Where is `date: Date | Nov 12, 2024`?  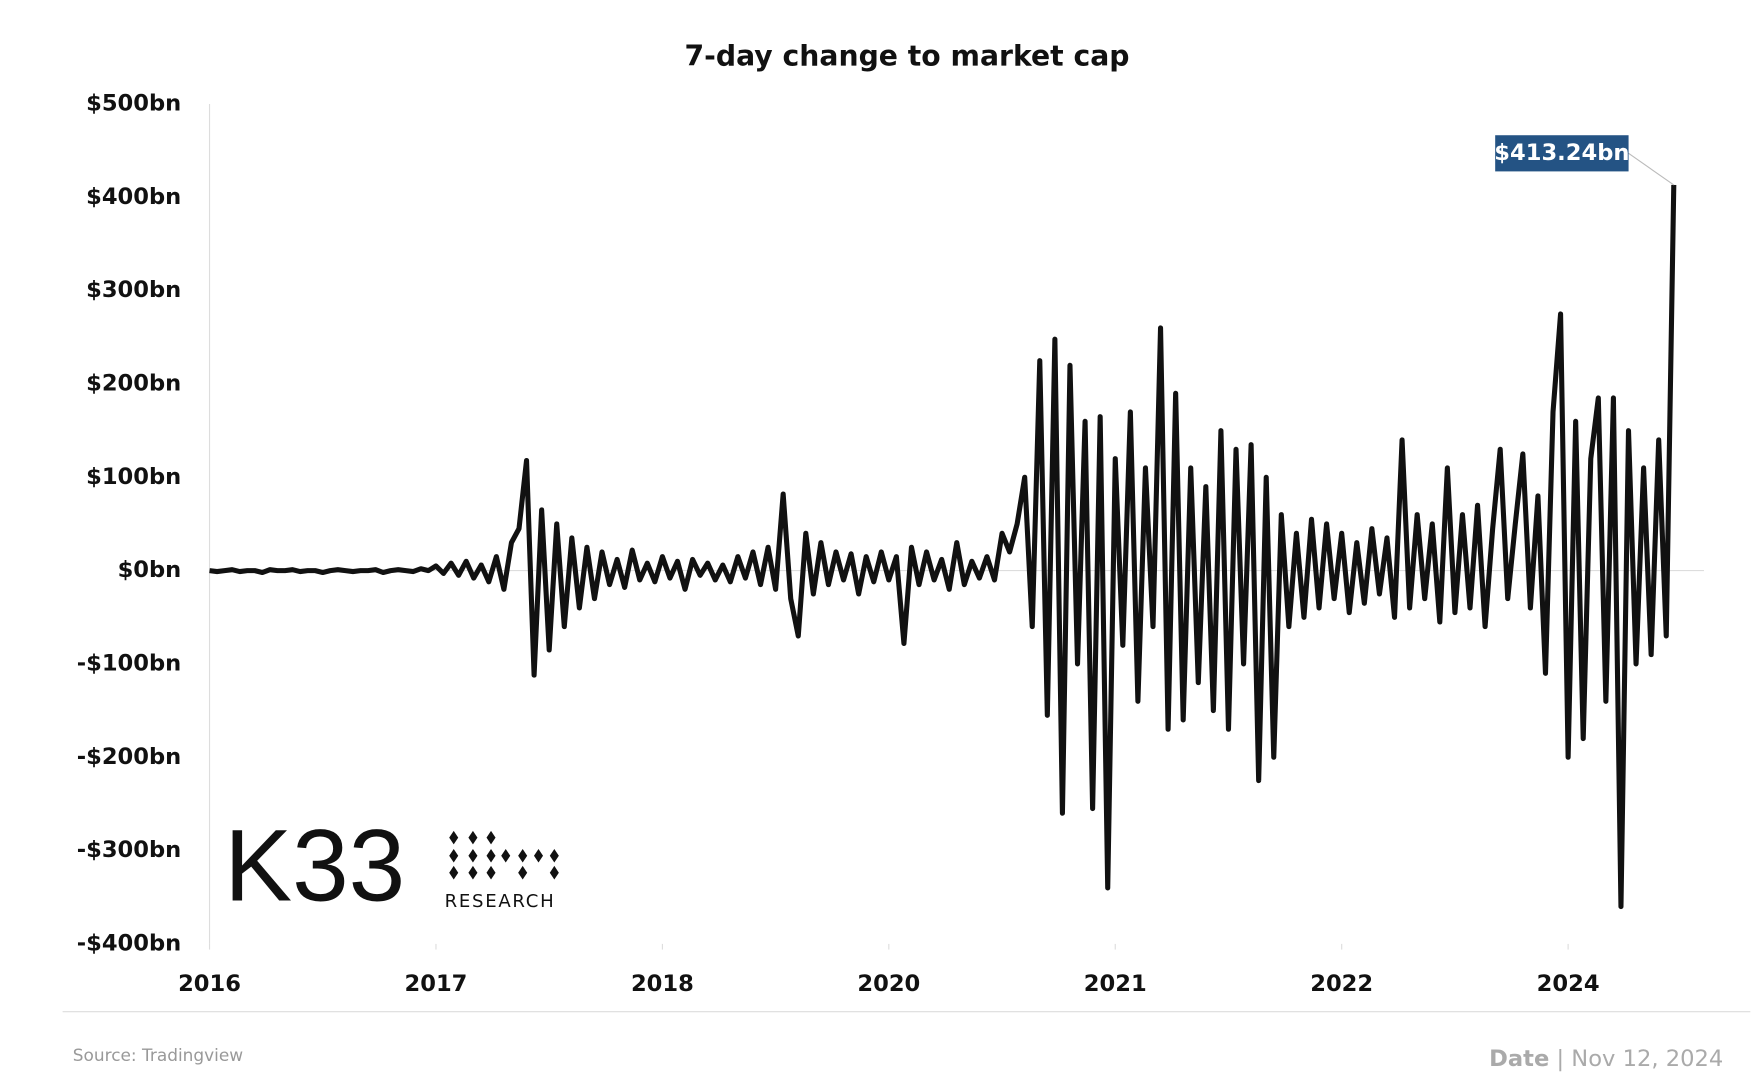
date: Date | Nov 12, 2024 is located at coordinates (1606, 1059).